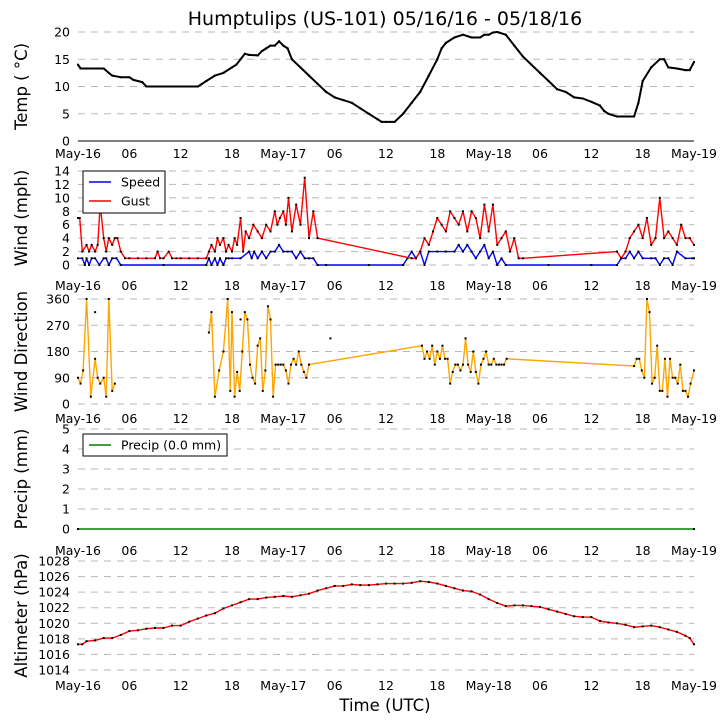 Image resolution: width=727 pixels, height=725 pixels. Describe the element at coordinates (54, 670) in the screenshot. I see `y-tick-label: 1014` at that location.